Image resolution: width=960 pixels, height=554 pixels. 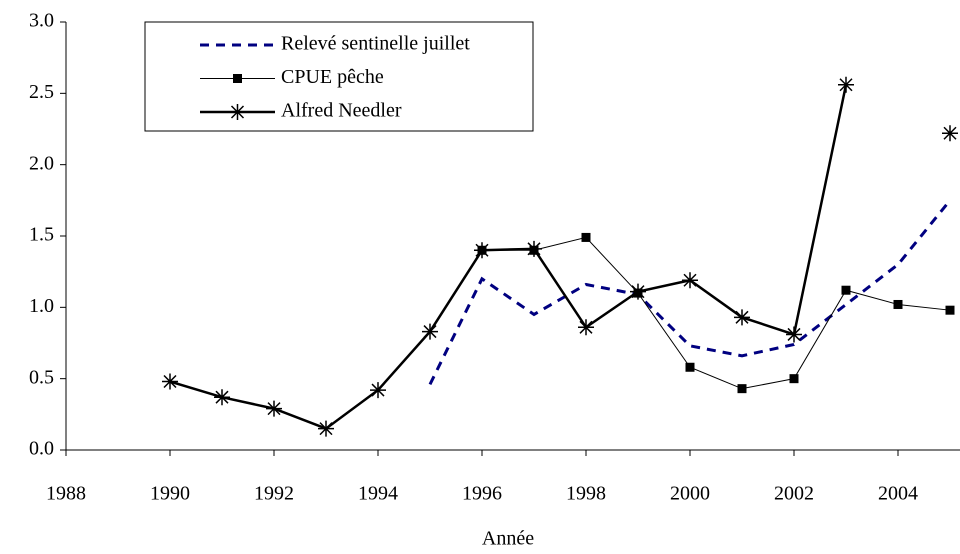 What do you see at coordinates (274, 494) in the screenshot?
I see `x-tick-label: 1992` at bounding box center [274, 494].